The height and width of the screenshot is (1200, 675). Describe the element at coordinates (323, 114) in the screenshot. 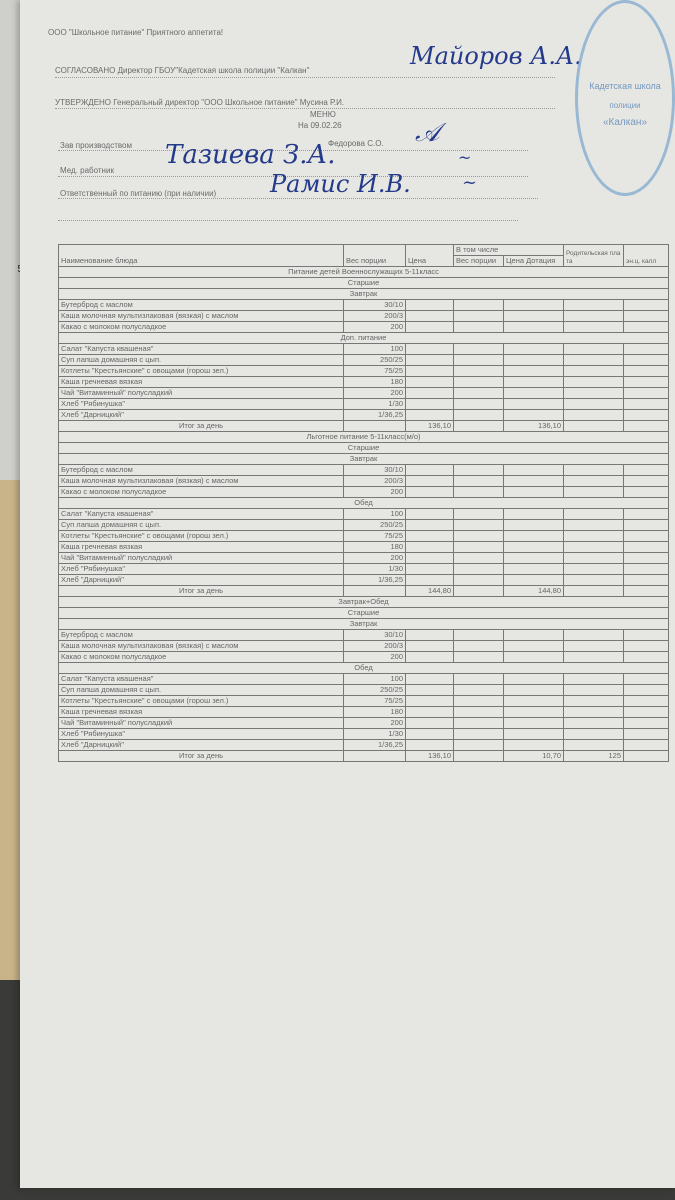

I see `document-title: МЕНЮ` at that location.